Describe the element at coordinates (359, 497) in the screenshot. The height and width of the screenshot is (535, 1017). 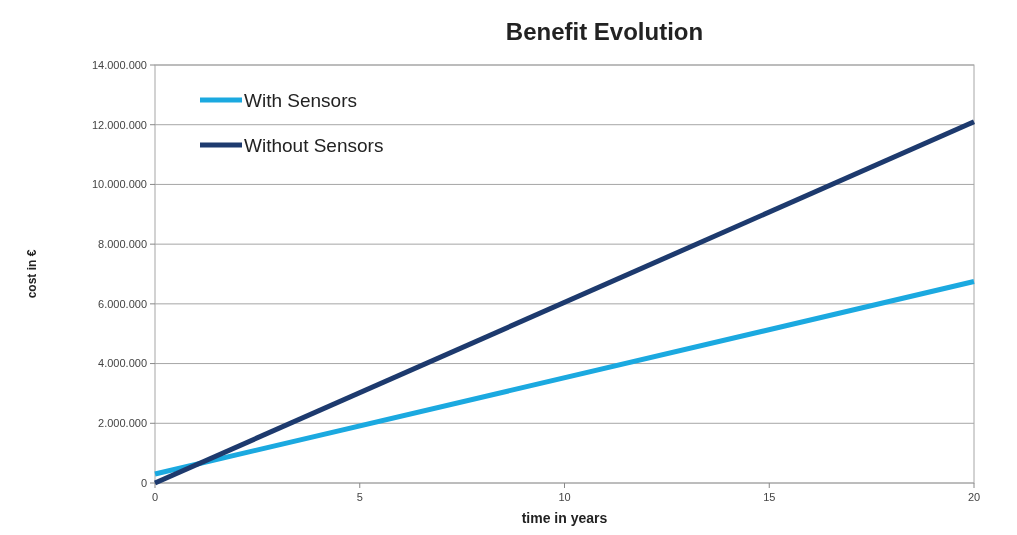
I see `x-tick-label: 5` at that location.